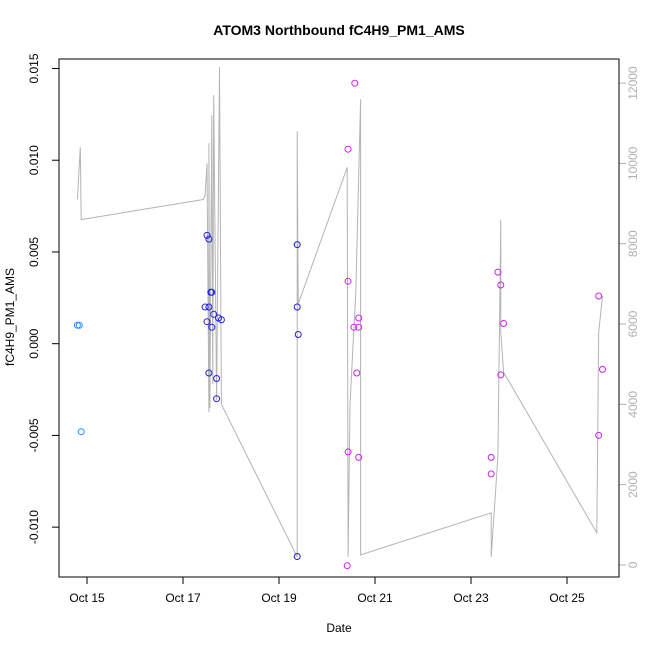 The height and width of the screenshot is (650, 650). What do you see at coordinates (279, 598) in the screenshot?
I see `x-tick-label: Oct 19` at bounding box center [279, 598].